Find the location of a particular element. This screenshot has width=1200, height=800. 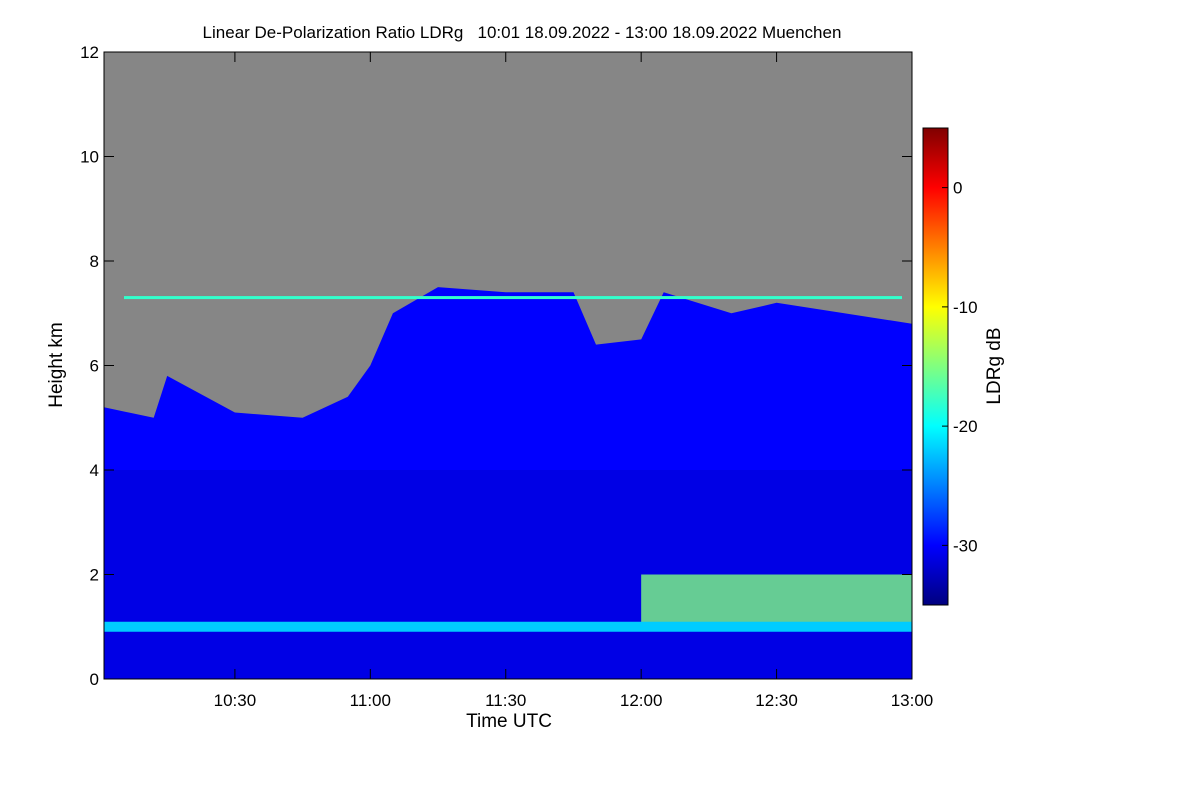

x-axis-label: Time UTC is located at coordinates (509, 721).